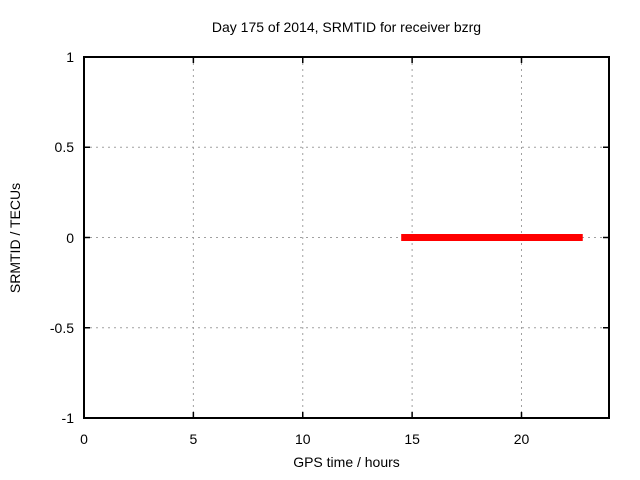  What do you see at coordinates (346, 462) in the screenshot?
I see `x-axis-label: GPS time / hours` at bounding box center [346, 462].